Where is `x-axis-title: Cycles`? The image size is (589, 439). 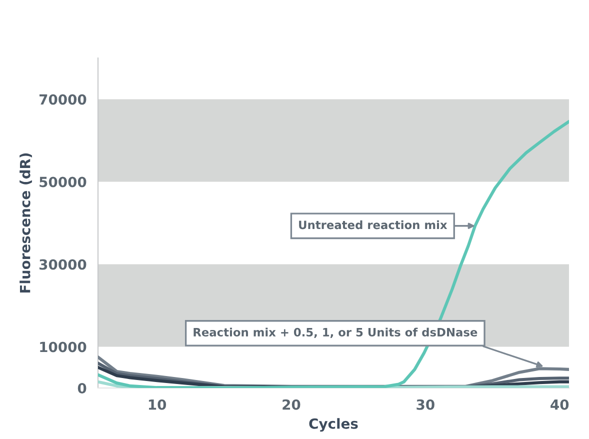 x-axis-title: Cycles is located at coordinates (333, 425).